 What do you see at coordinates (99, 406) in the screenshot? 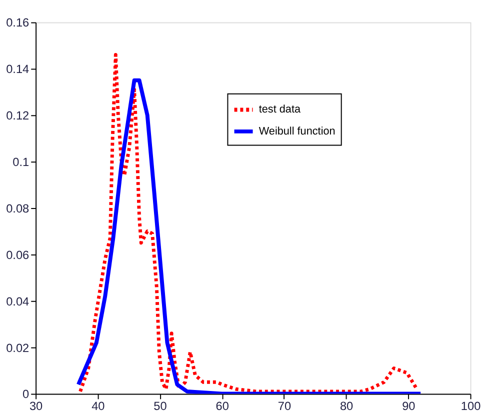
I see `x-tick-label: 40` at bounding box center [99, 406].